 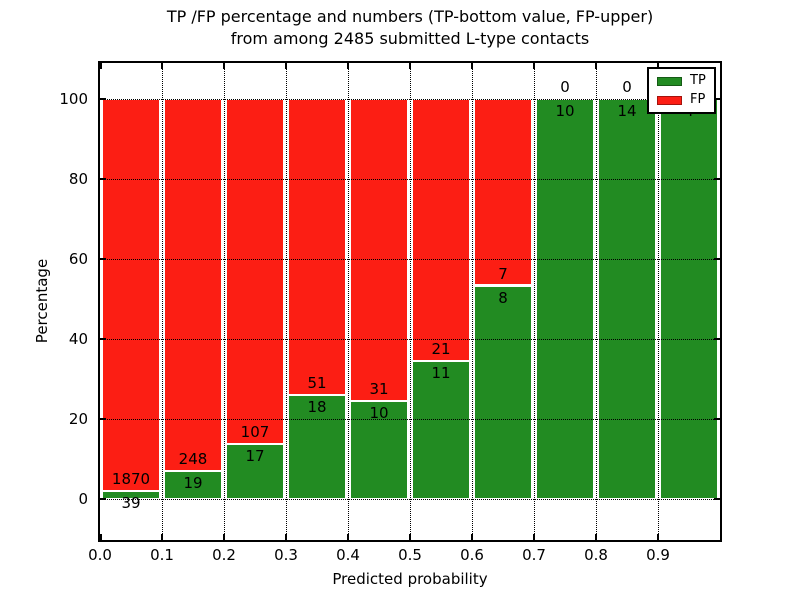 I want to click on legend-item-fp: FP, so click(x=681, y=100).